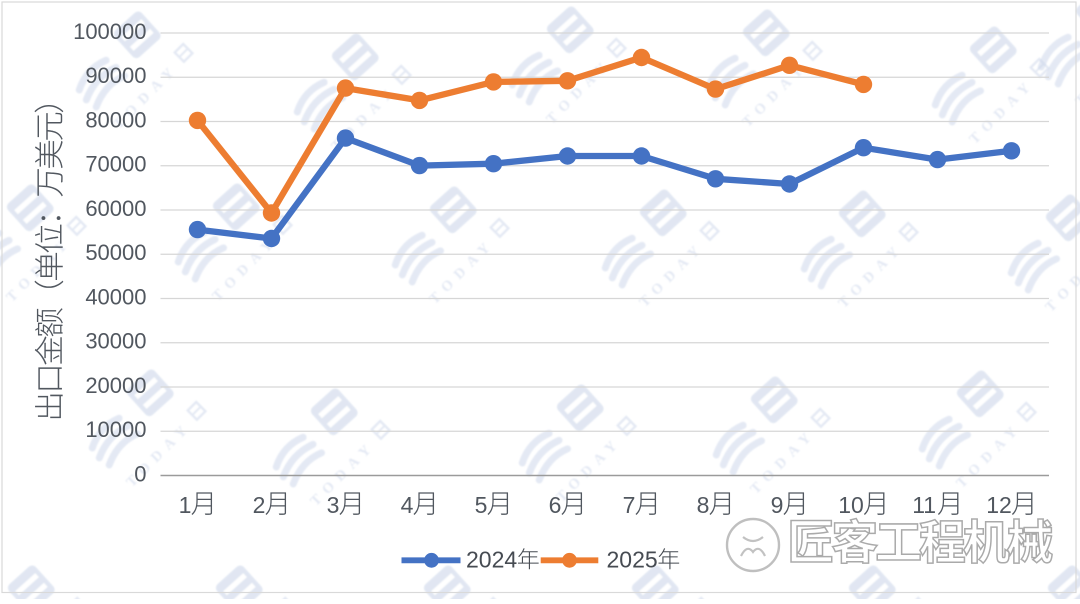 This screenshot has width=1080, height=604. What do you see at coordinates (185, 505) in the screenshot?
I see `svg-text: 1` at bounding box center [185, 505].